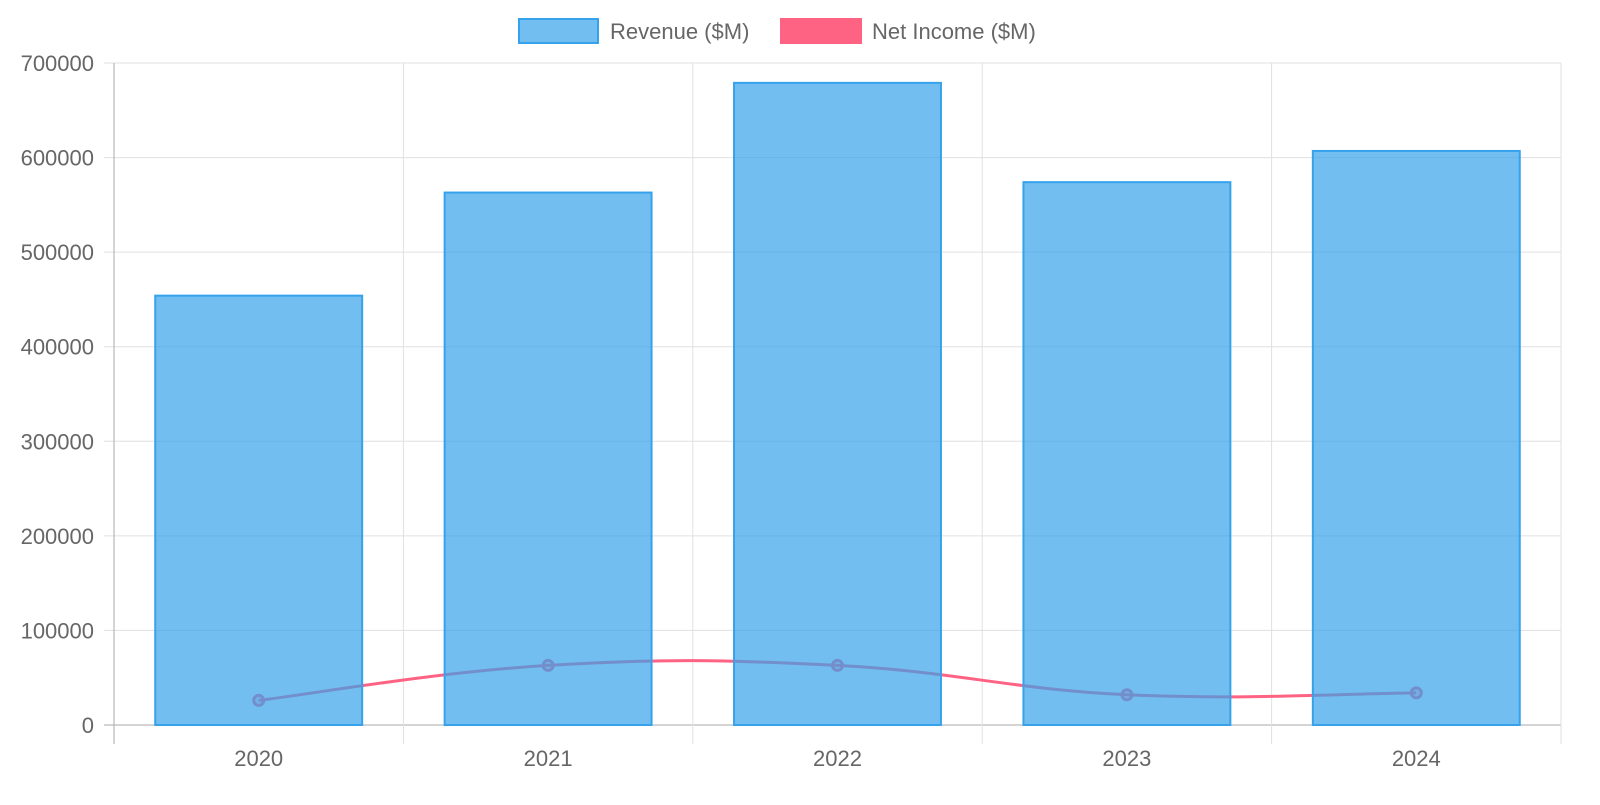 The image size is (1600, 805). Describe the element at coordinates (777, 31) in the screenshot. I see `legend: Revenue ($M) Net Income ($M)` at that location.